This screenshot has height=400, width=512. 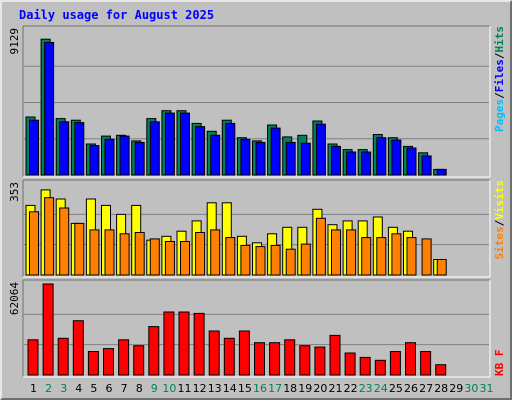 I want to click on x-tick-label: 4, so click(x=78, y=388).